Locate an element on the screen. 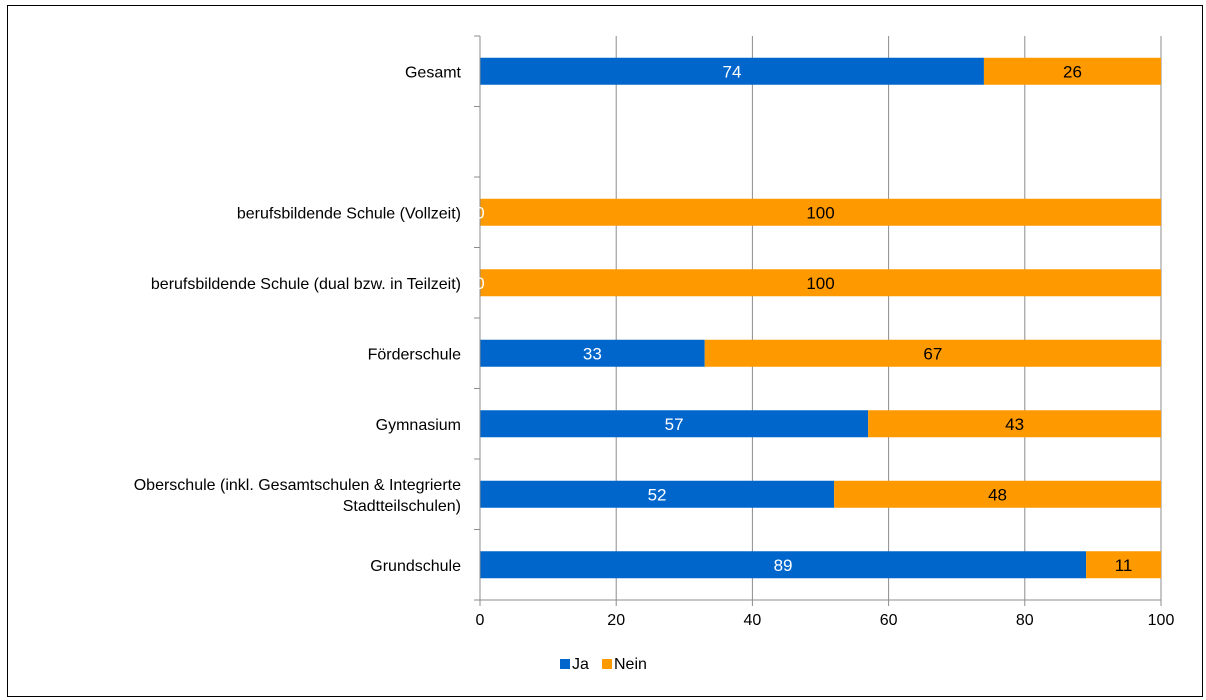 The width and height of the screenshot is (1206, 700). category-label: Gesamt is located at coordinates (433, 72).